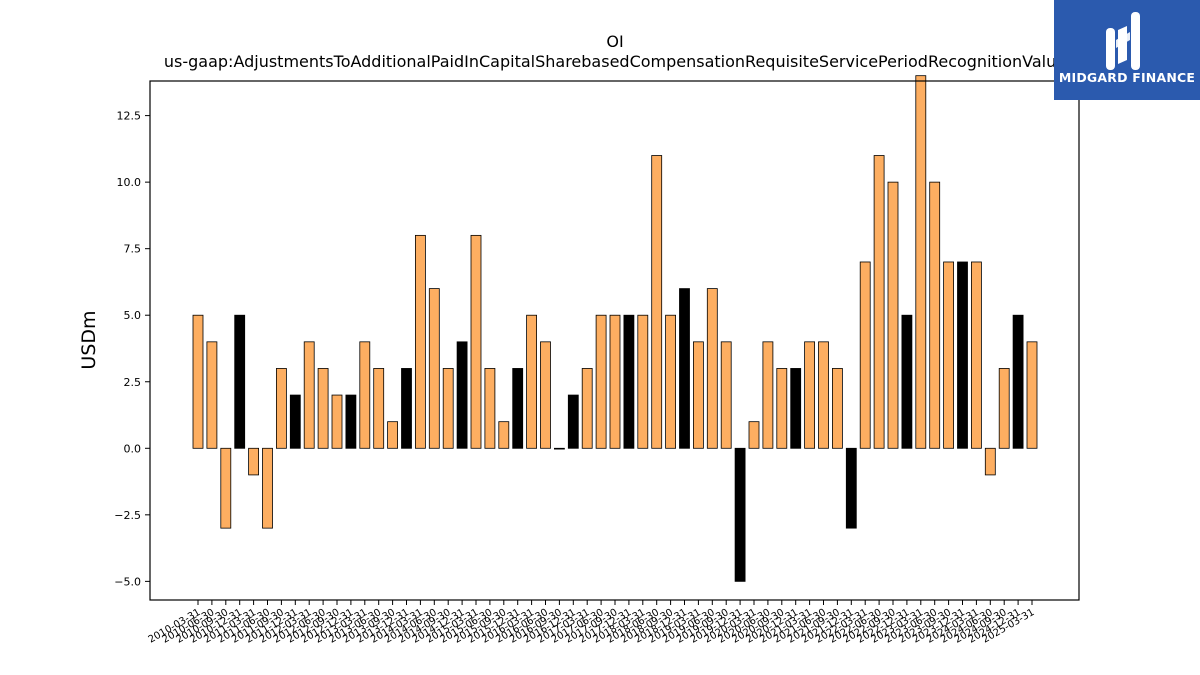 This screenshot has width=1200, height=675. What do you see at coordinates (89, 339) in the screenshot?
I see `y-axis-label: USDm` at bounding box center [89, 339].